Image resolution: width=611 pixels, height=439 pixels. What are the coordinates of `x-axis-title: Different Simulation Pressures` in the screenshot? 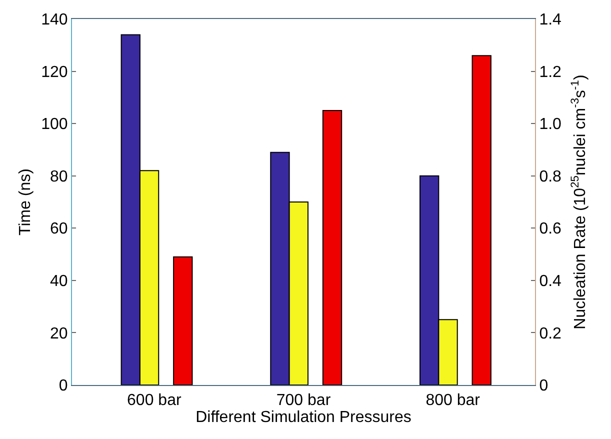 It's located at (304, 417).